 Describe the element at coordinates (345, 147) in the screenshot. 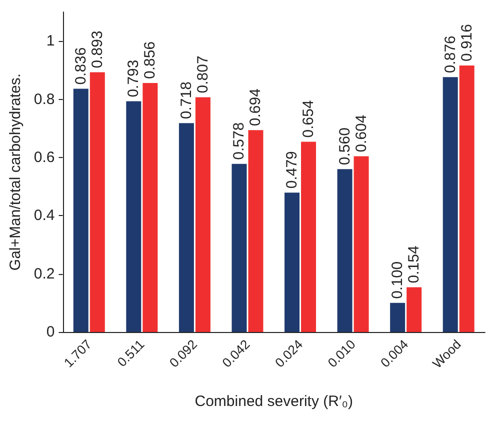

I see `data-label: 0.560` at that location.